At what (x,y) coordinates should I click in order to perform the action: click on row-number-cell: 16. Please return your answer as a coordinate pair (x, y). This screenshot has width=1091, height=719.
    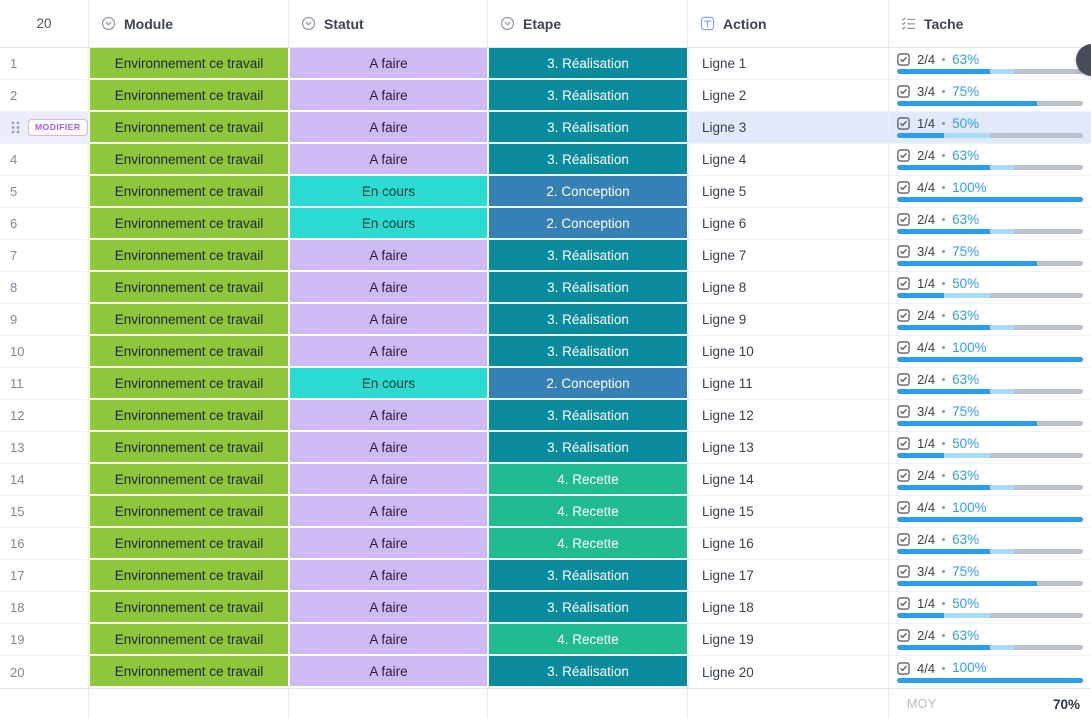
    Looking at the image, I should click on (44, 544).